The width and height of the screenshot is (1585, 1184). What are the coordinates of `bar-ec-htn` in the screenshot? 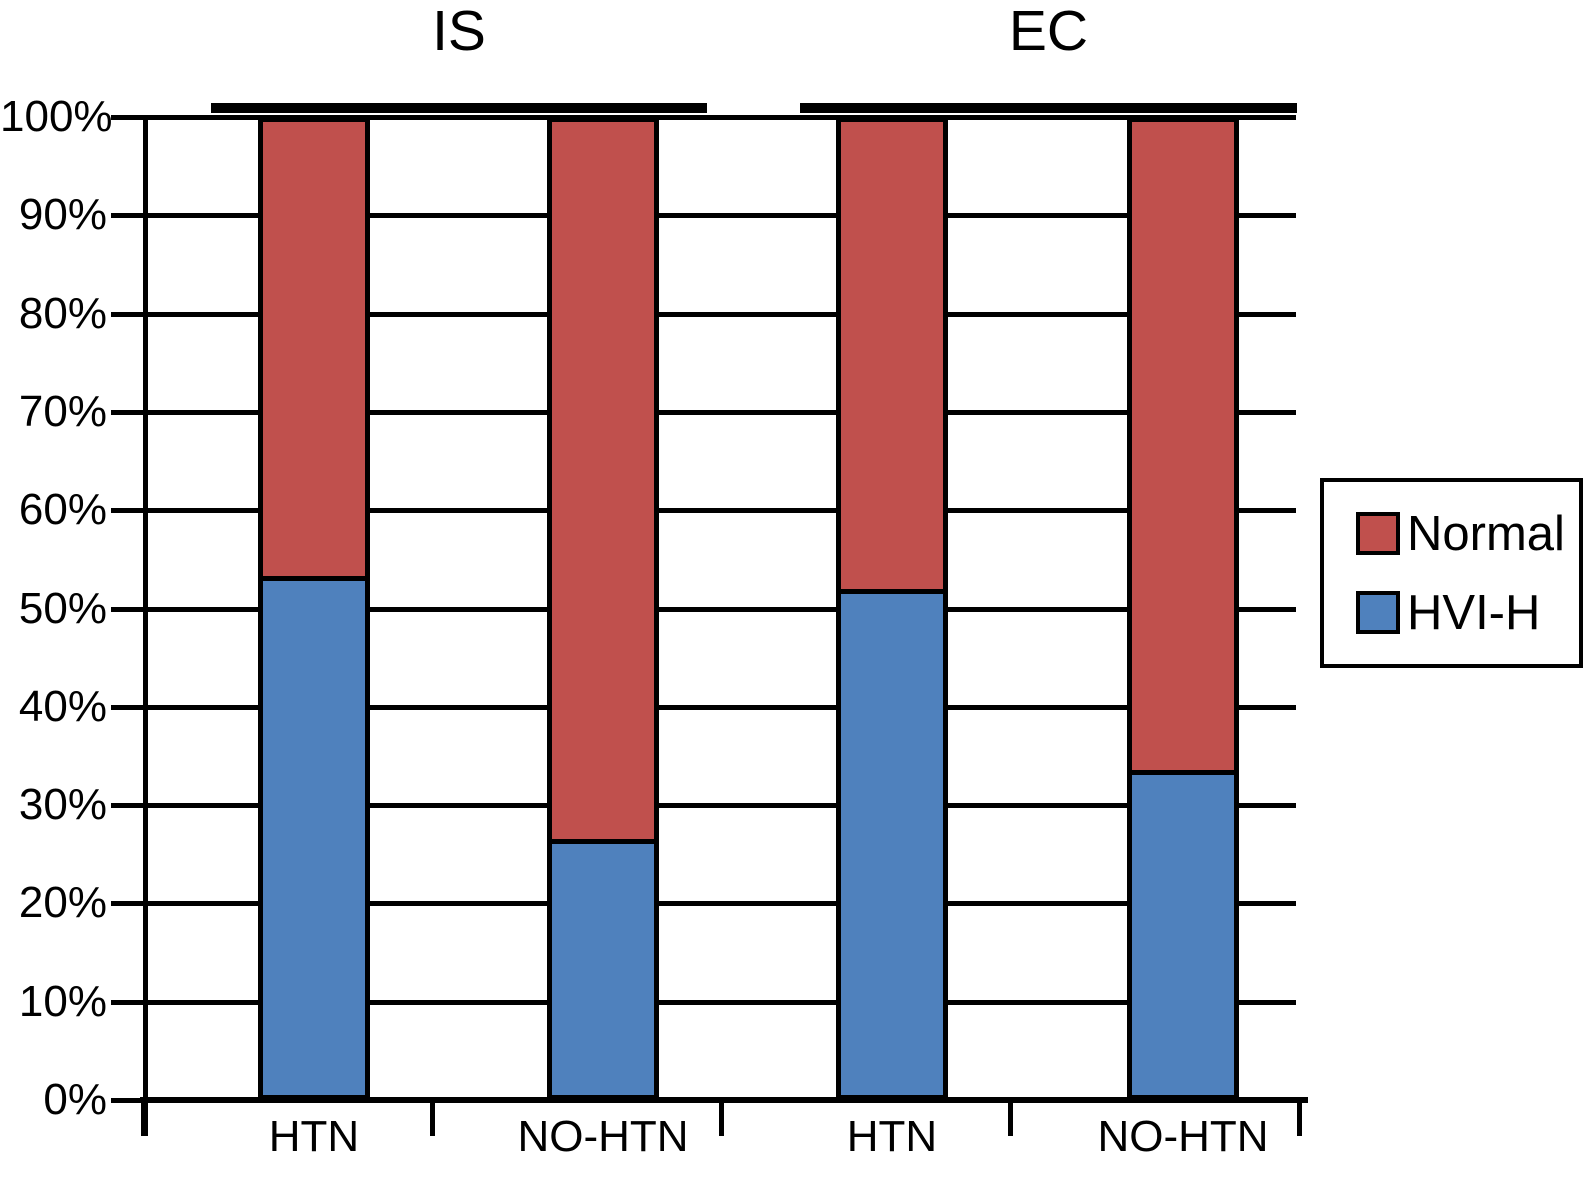 It's located at (892, 608).